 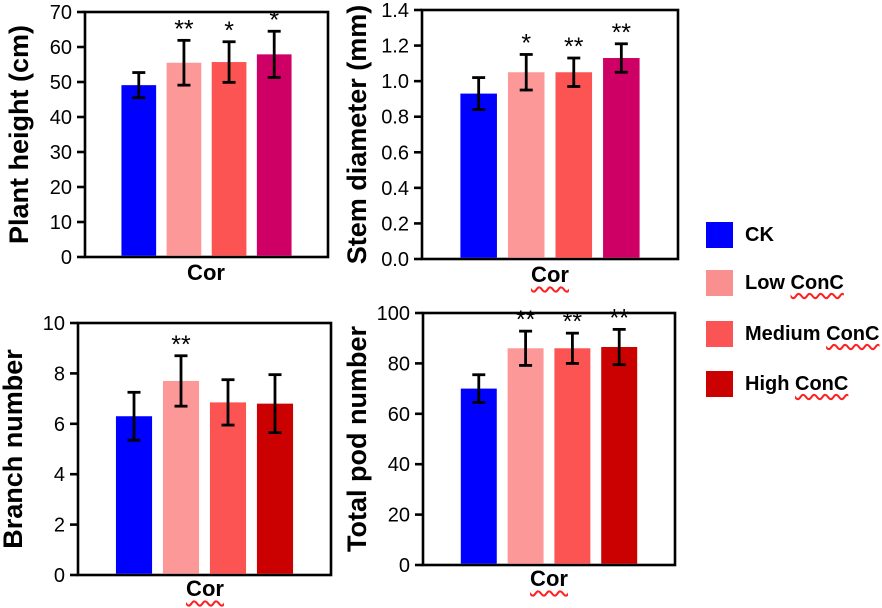 I want to click on y-tick-label: 0.4, so click(x=395, y=189).